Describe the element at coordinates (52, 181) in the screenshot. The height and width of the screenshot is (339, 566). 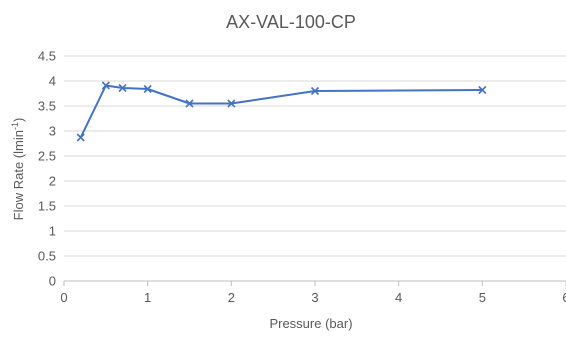
I see `y-tick-label: 2` at that location.